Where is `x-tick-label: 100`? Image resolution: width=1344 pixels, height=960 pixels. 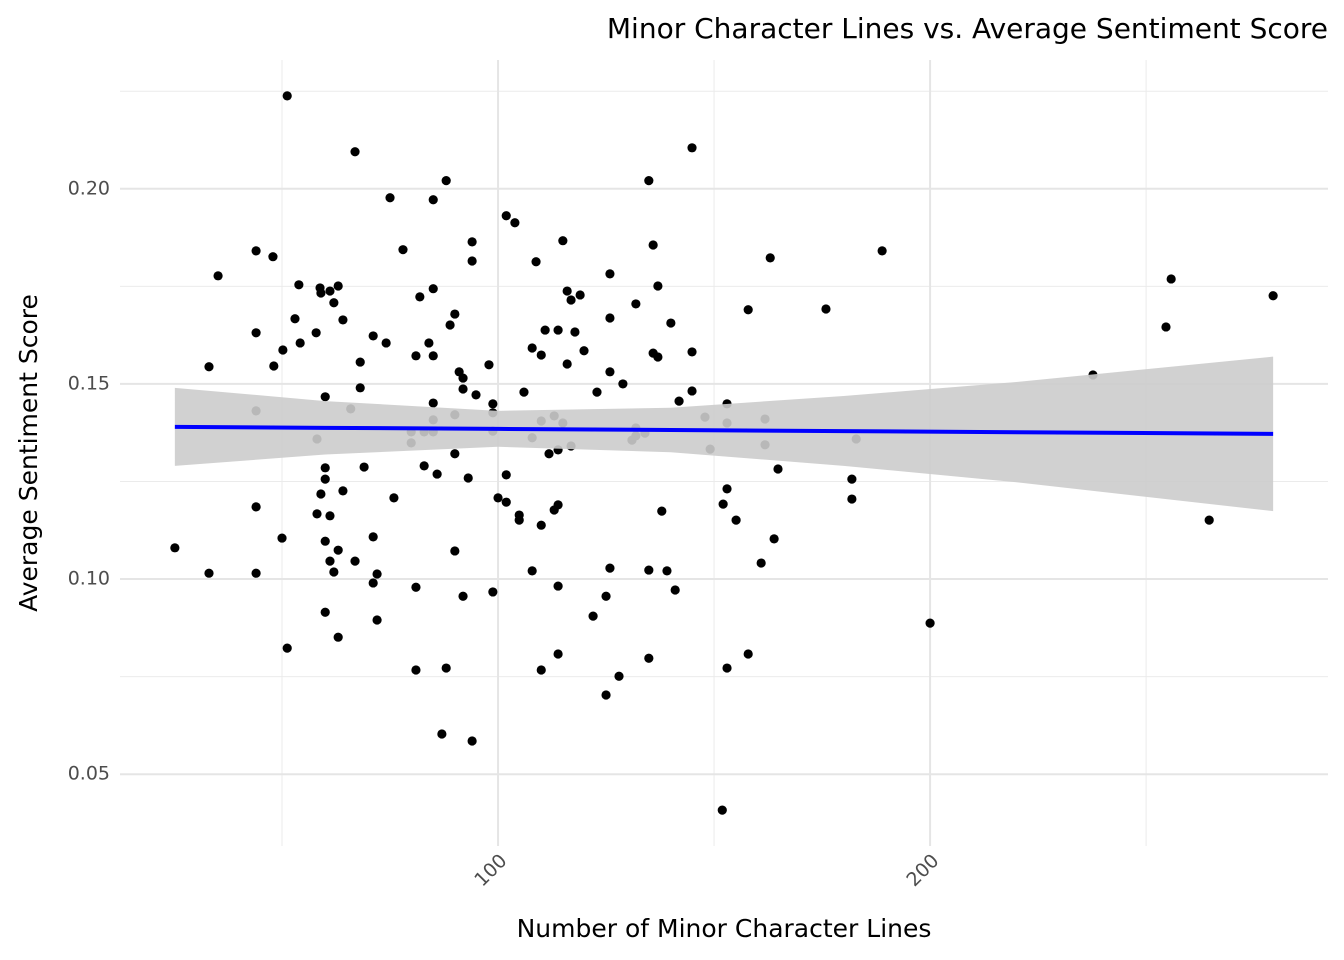 x-tick-label: 100 is located at coordinates (490, 870).